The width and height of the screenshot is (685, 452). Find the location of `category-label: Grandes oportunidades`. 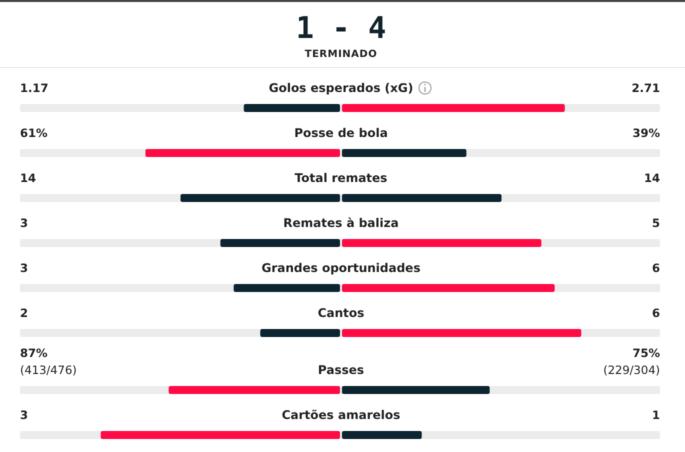

category-label: Grandes oportunidades is located at coordinates (341, 268).